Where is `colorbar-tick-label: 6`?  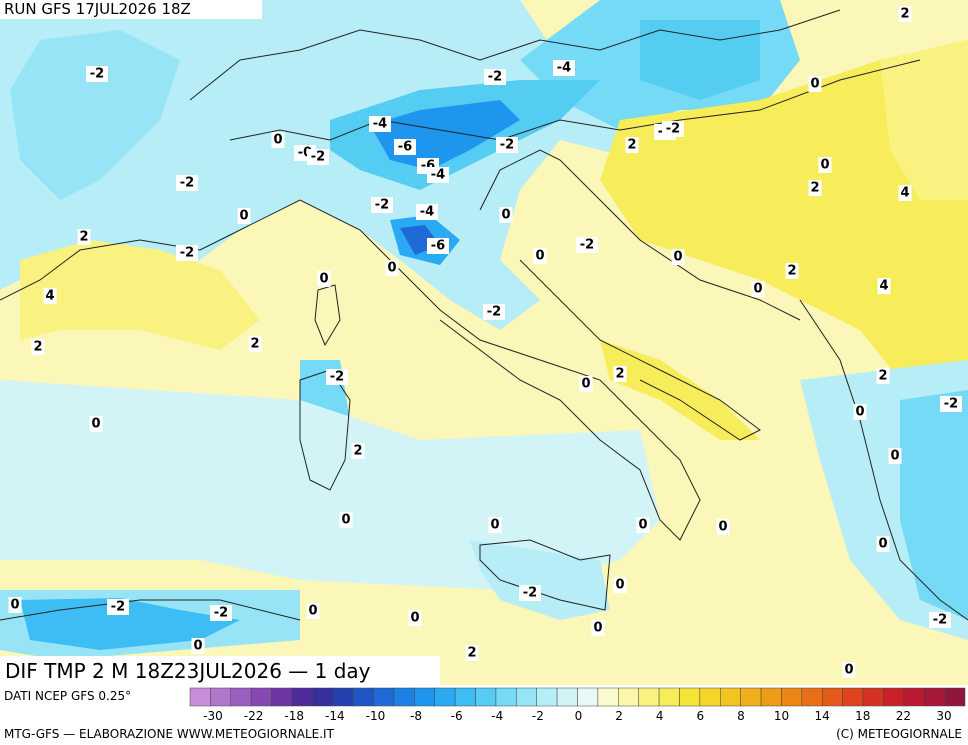 colorbar-tick-label: 6 is located at coordinates (701, 716).